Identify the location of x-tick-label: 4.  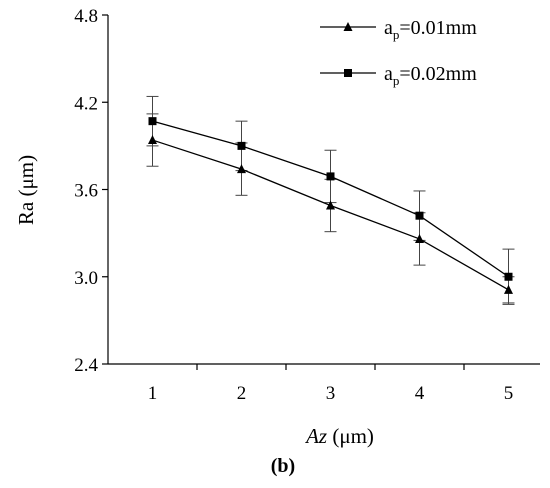
(420, 393).